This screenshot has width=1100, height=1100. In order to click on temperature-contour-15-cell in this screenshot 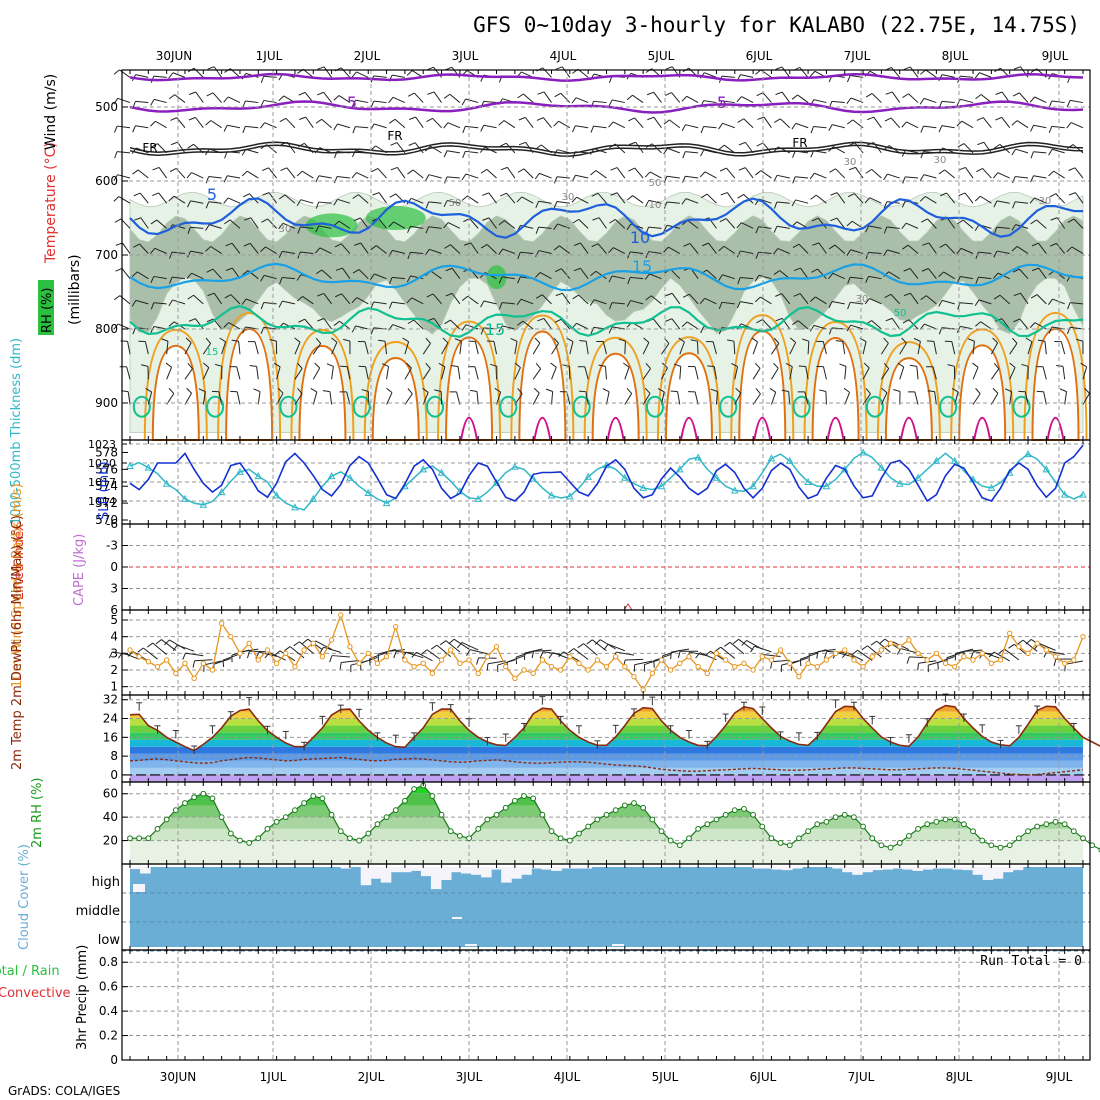, I will do `click(728, 406)`.